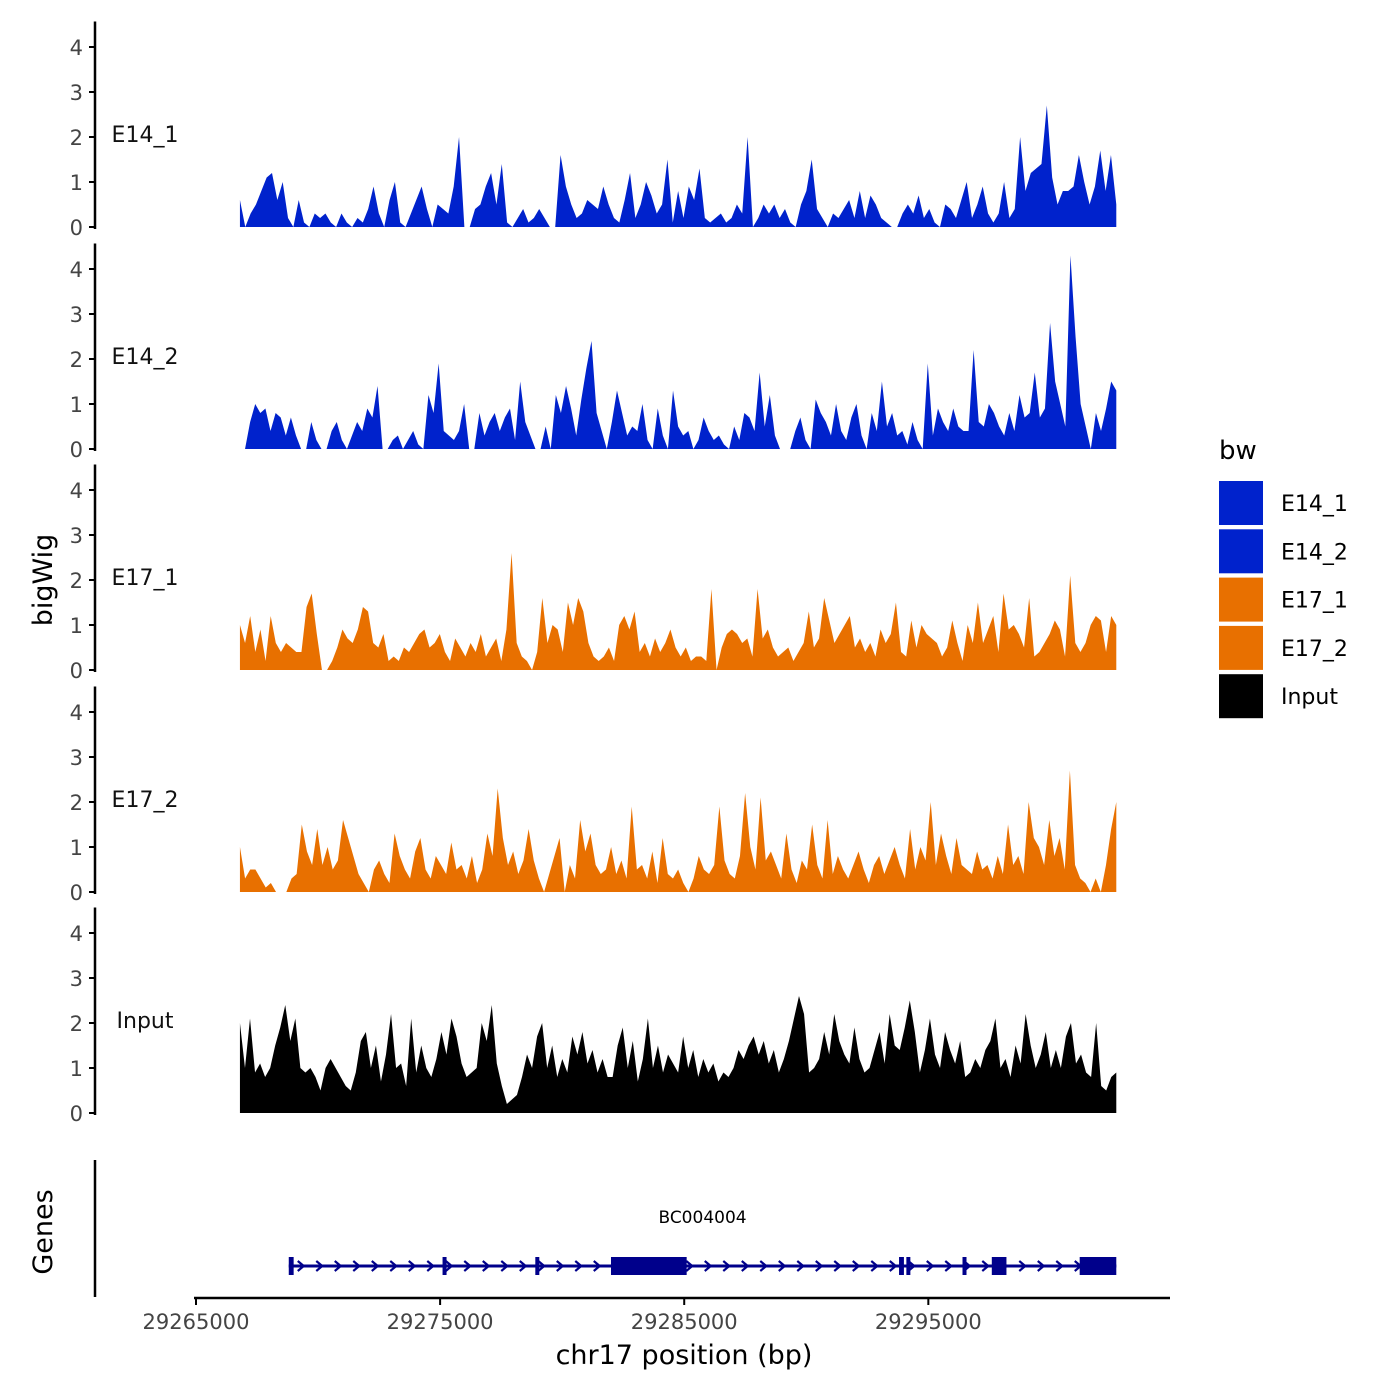  What do you see at coordinates (656, 1315) in the screenshot?
I see `x-axis: 29265000 29275000 29285000 29295000` at bounding box center [656, 1315].